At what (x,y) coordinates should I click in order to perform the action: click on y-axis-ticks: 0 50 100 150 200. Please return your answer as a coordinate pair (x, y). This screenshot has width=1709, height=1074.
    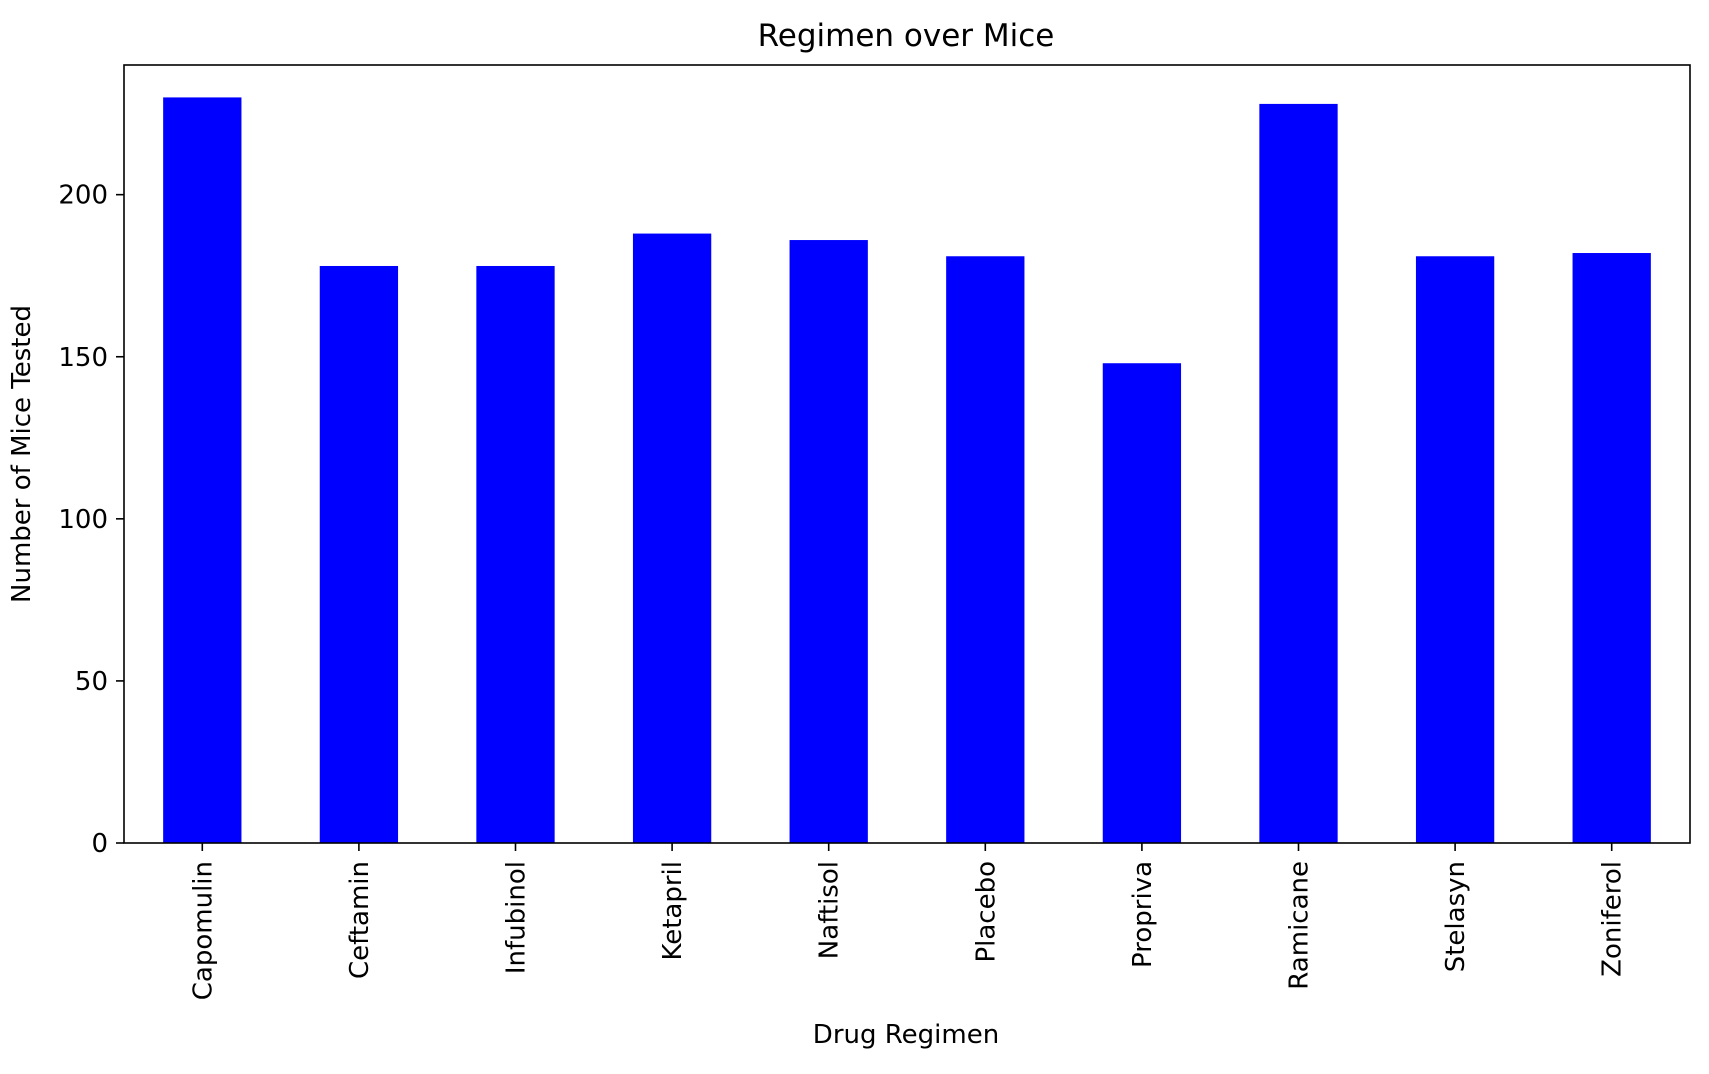
    Looking at the image, I should click on (91, 520).